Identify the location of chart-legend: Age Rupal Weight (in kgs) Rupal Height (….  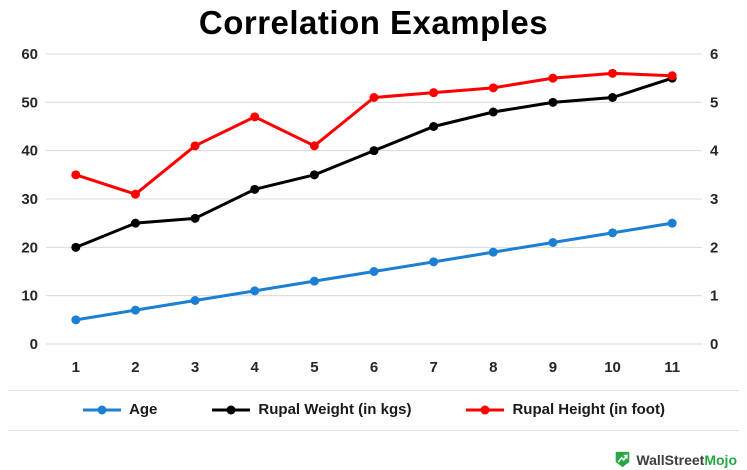
(373, 410).